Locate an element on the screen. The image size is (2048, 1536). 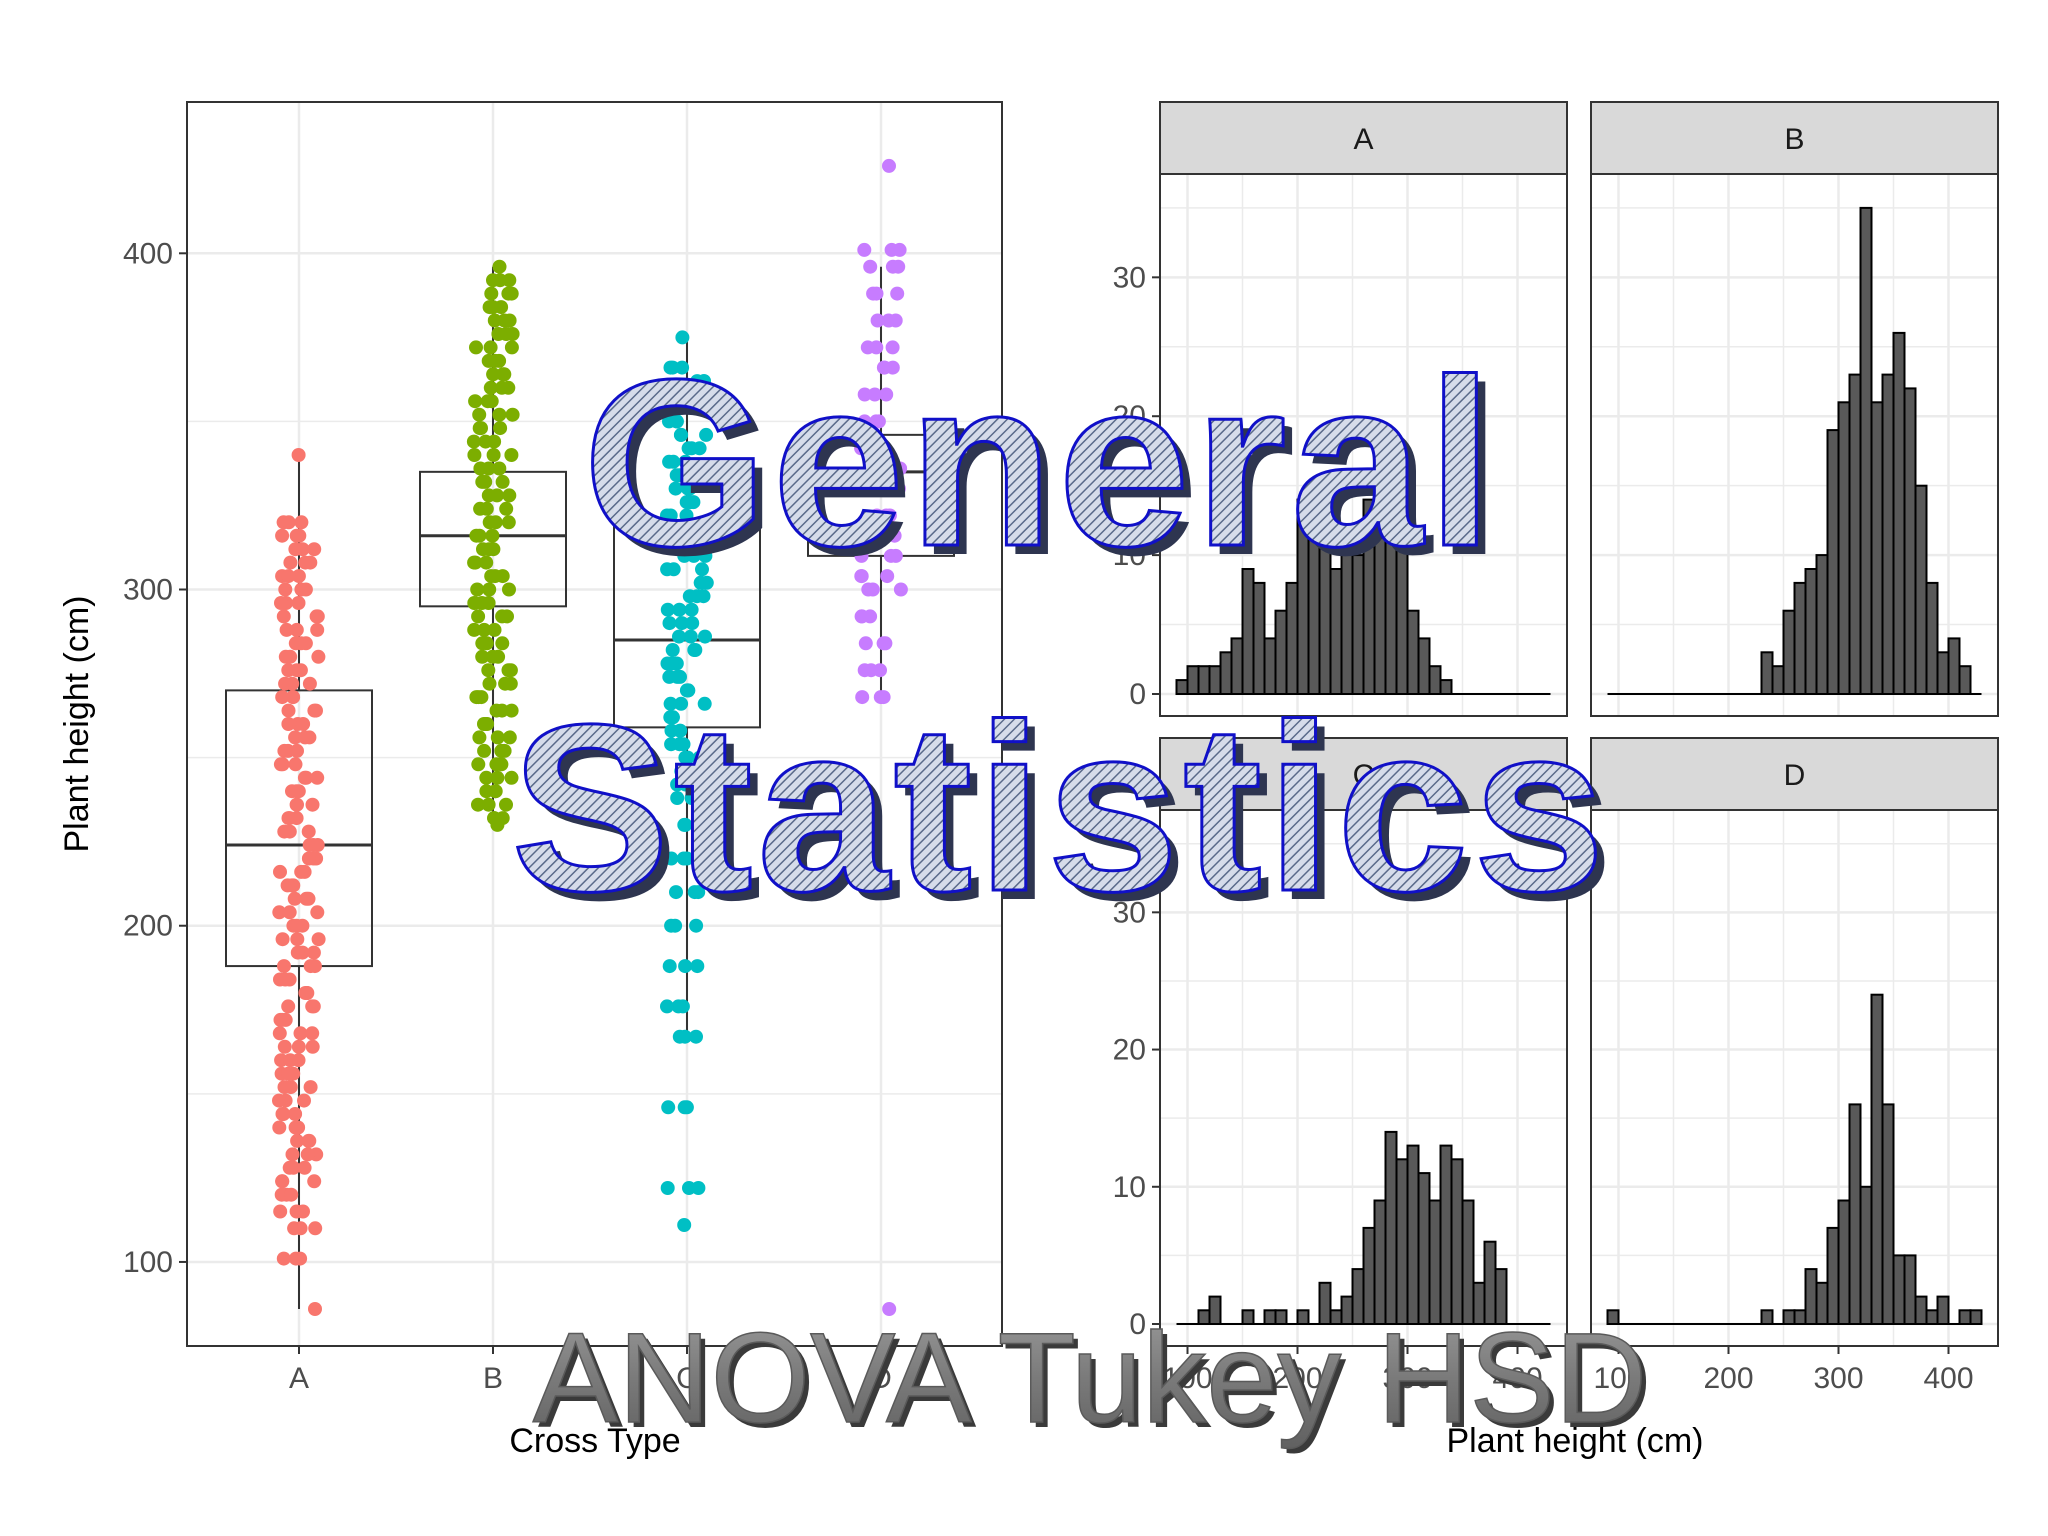
facet-label: D is located at coordinates (1795, 775).